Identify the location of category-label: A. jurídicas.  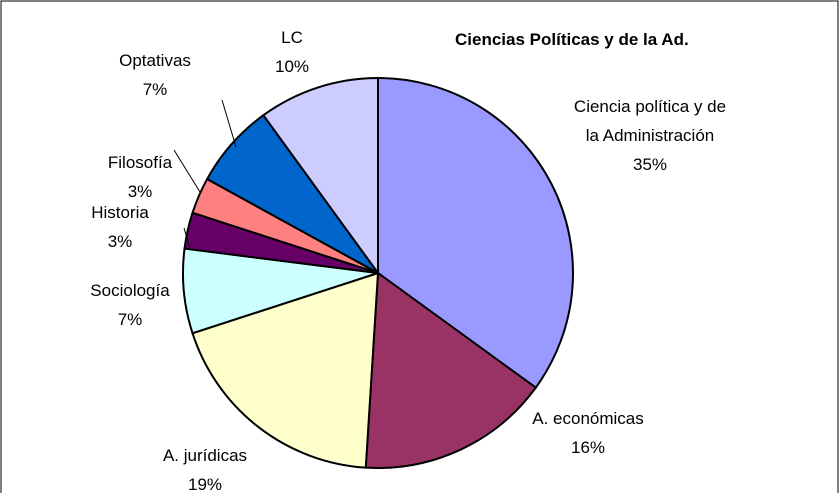
(205, 455).